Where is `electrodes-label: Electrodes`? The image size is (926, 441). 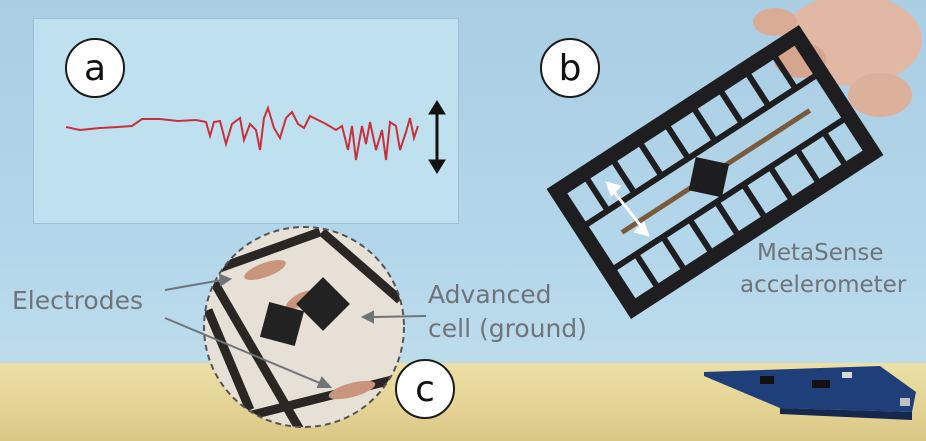
electrodes-label: Electrodes is located at coordinates (77, 300).